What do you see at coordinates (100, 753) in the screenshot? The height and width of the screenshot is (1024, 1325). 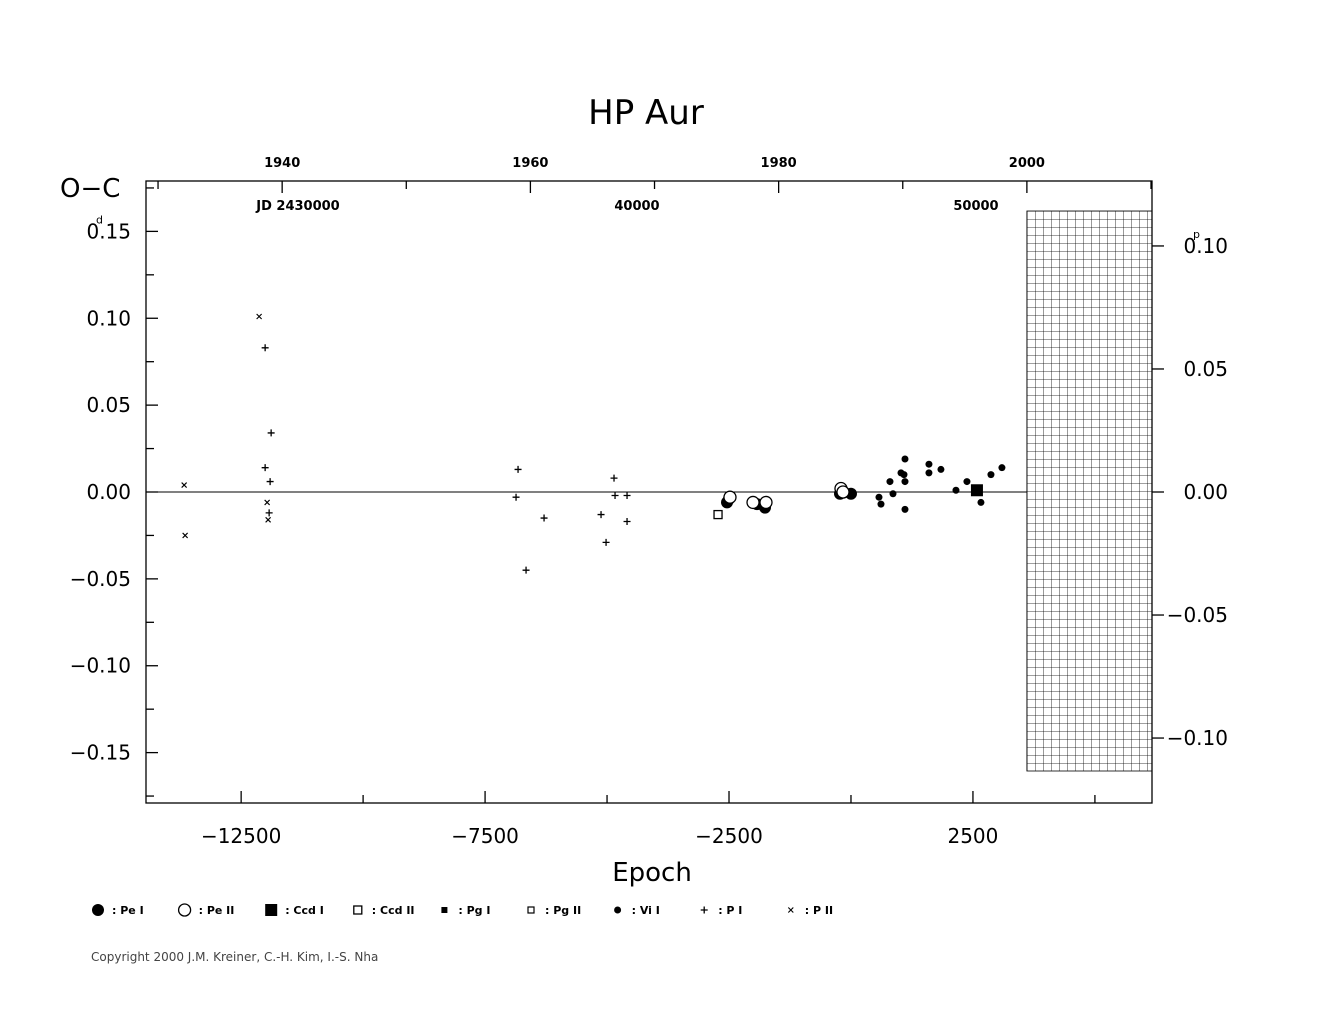 I see `y-tick-label: −0.15` at bounding box center [100, 753].